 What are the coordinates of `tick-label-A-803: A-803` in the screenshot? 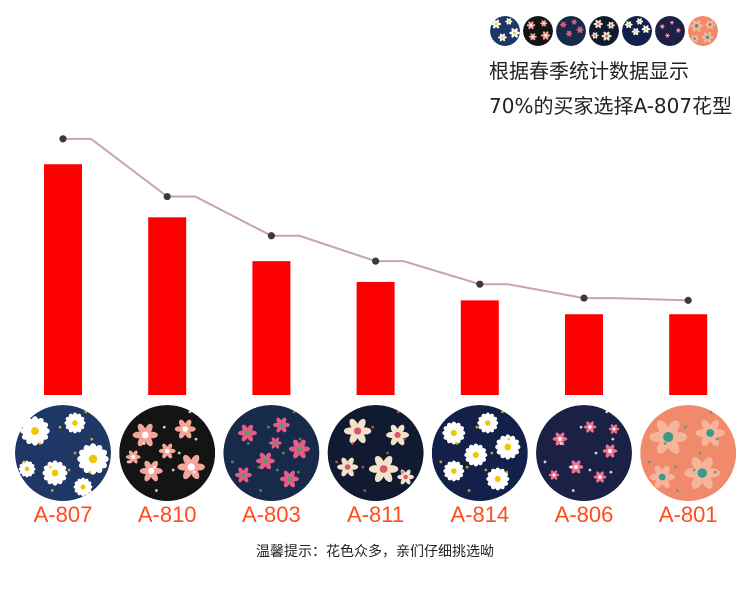 It's located at (271, 514).